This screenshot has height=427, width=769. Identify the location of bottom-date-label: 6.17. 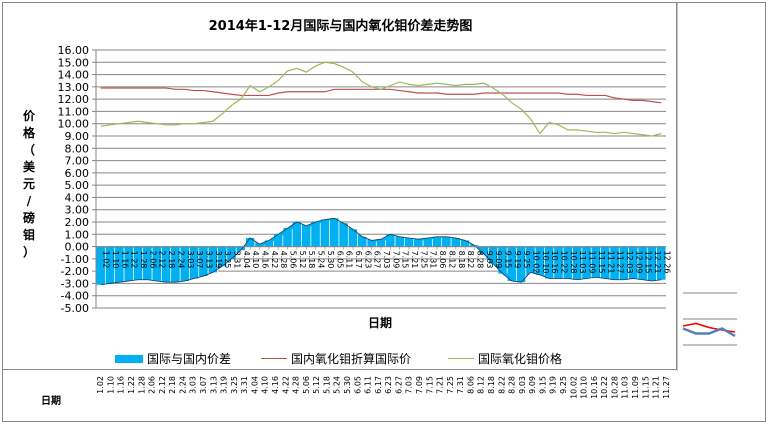
(378, 385).